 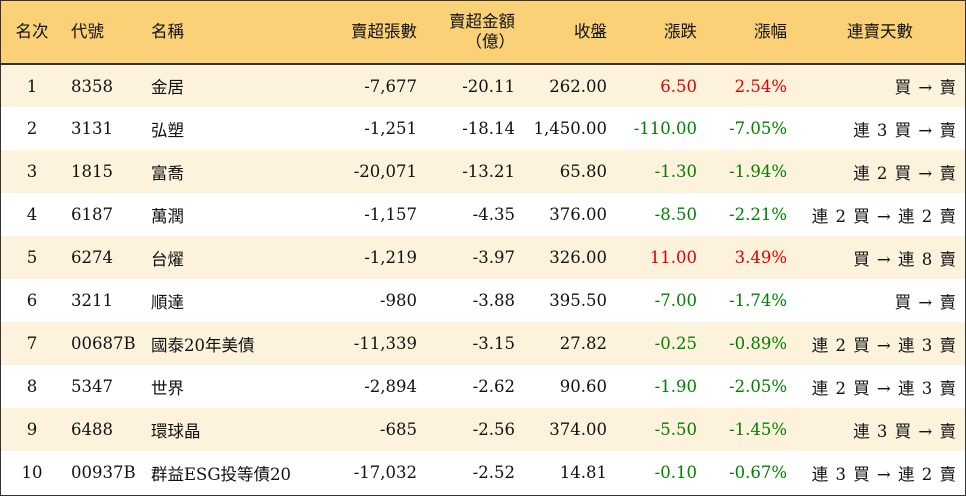 I want to click on row-pct: -2.21%, so click(x=758, y=214).